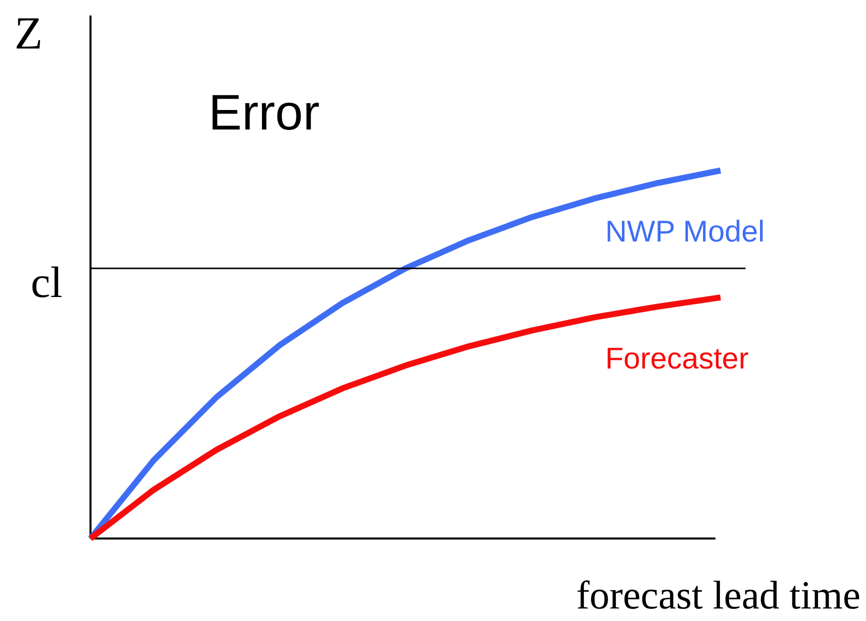 The height and width of the screenshot is (621, 866). I want to click on y-axis-title: Z, so click(28, 33).